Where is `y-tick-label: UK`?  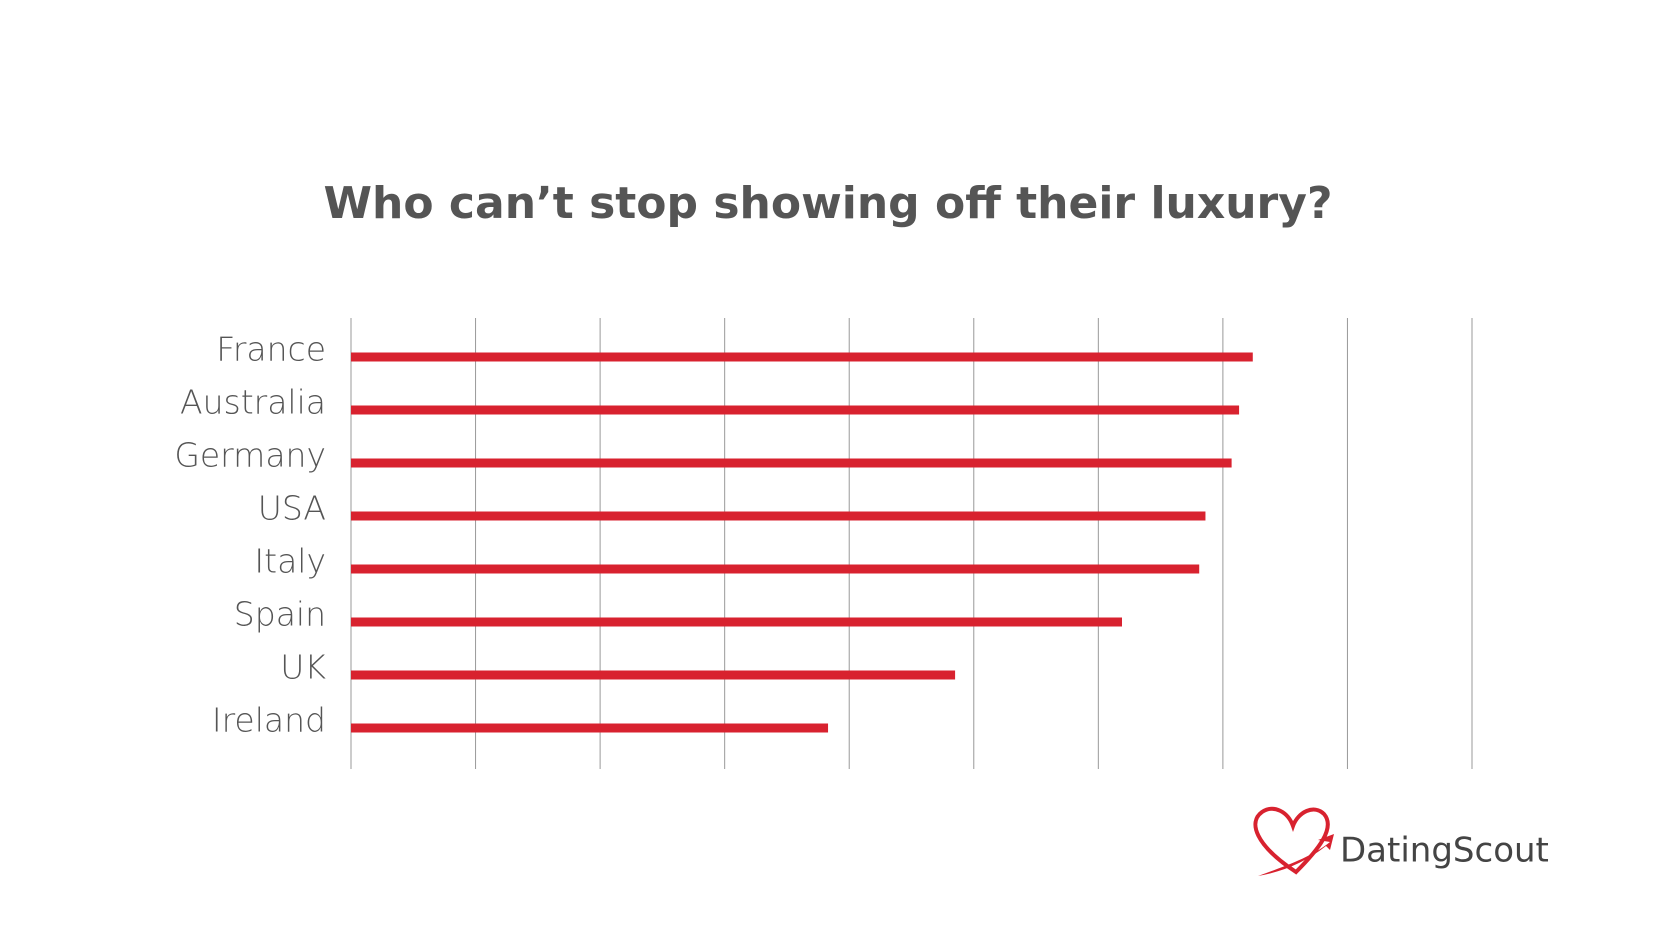
y-tick-label: UK is located at coordinates (303, 667).